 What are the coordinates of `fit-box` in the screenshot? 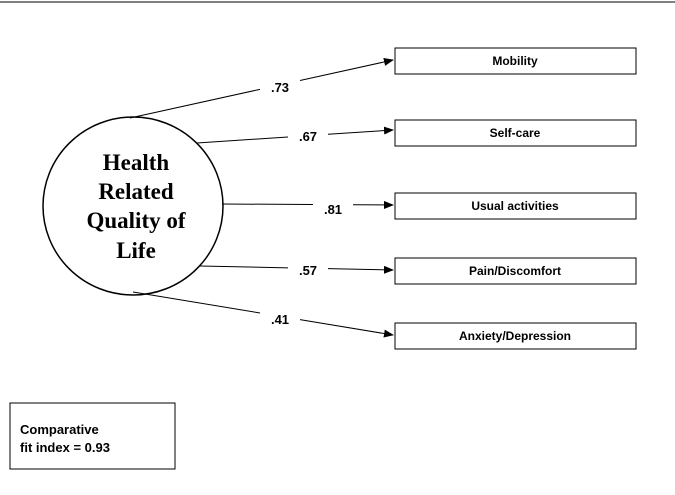 It's located at (92, 436).